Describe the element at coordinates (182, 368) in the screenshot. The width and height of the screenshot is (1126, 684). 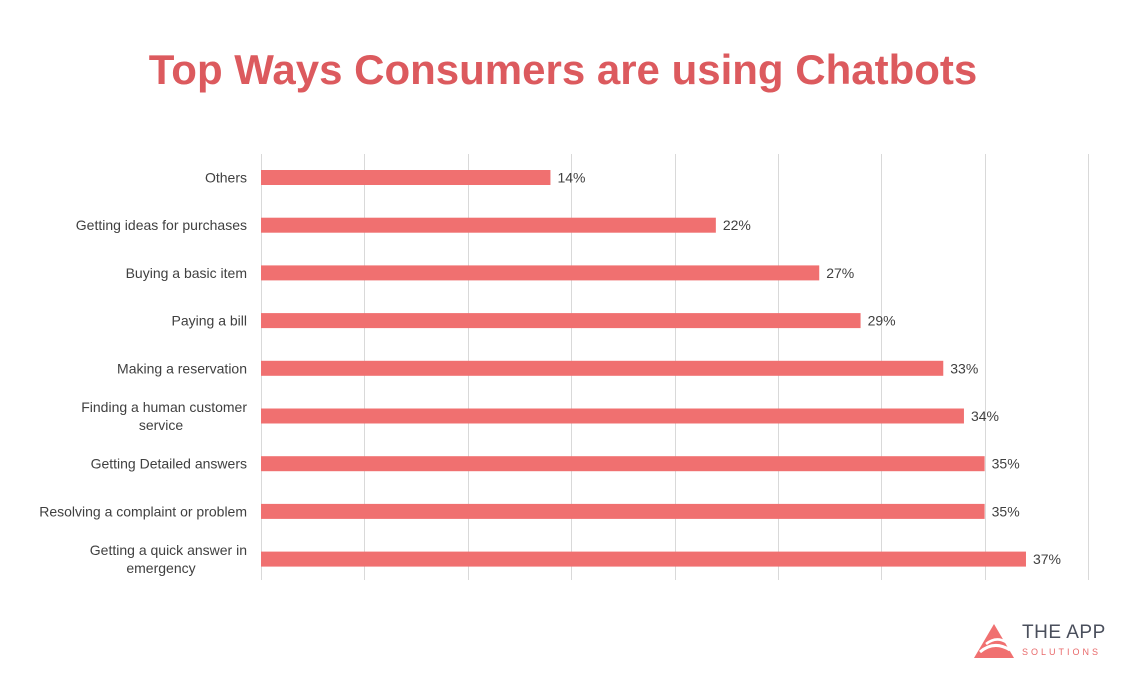
I see `category-label-4: Making a reservation` at that location.